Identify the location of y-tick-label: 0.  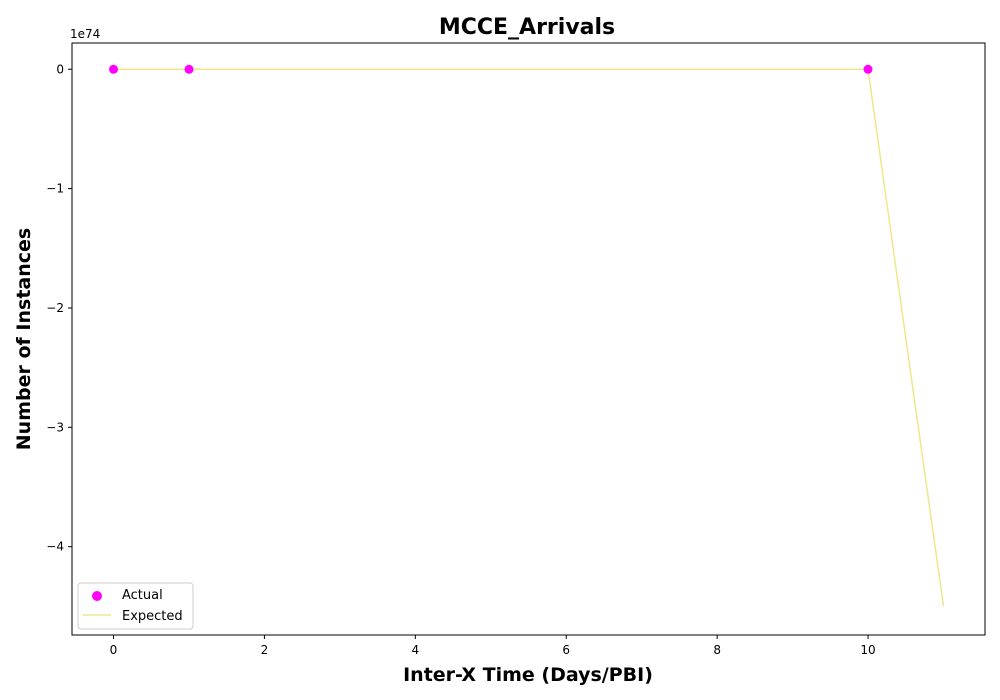
(60, 69).